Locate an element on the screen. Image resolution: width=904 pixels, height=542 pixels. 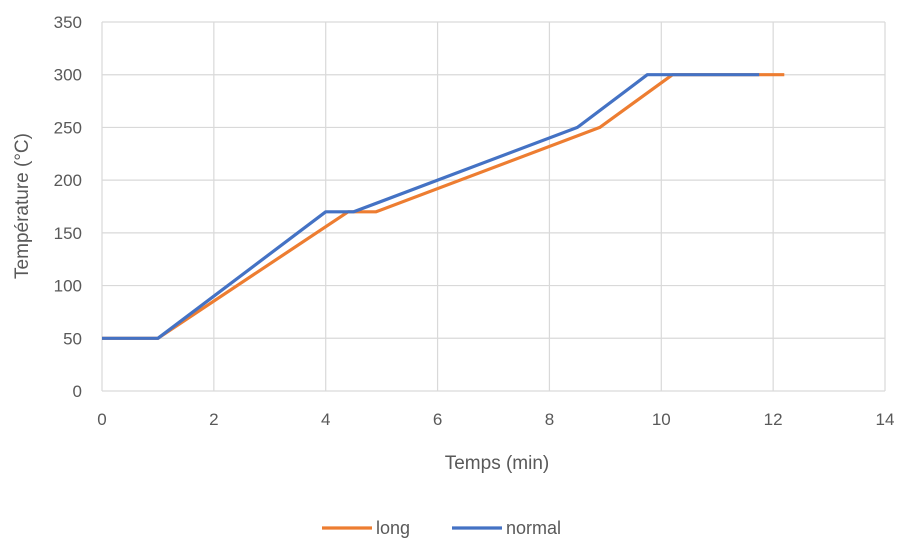
y-tick-label: 150 is located at coordinates (68, 233).